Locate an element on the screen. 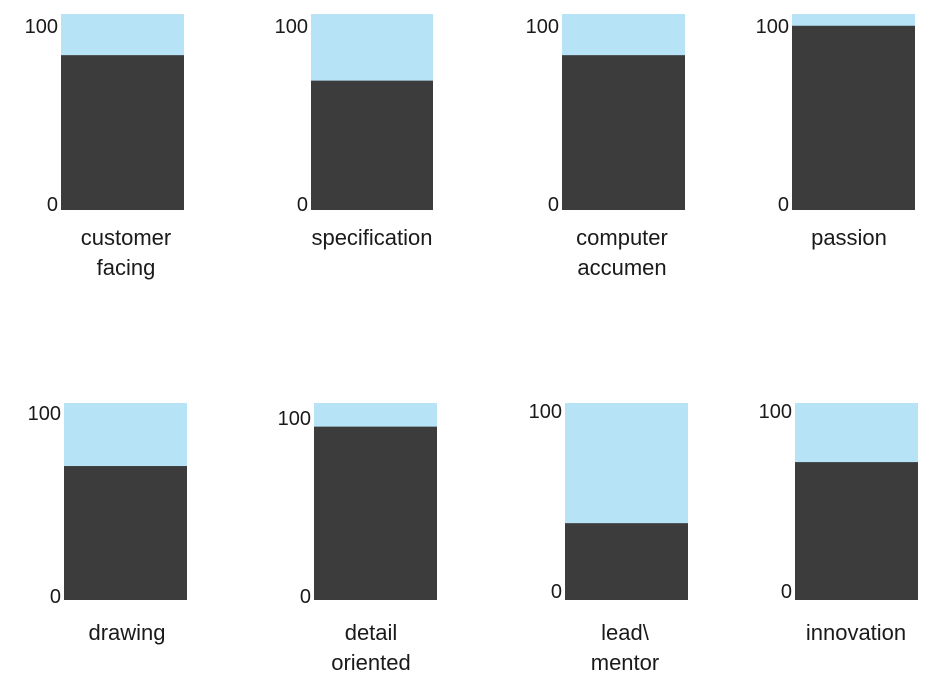 The height and width of the screenshot is (680, 930). category-label: innovation is located at coordinates (856, 632).